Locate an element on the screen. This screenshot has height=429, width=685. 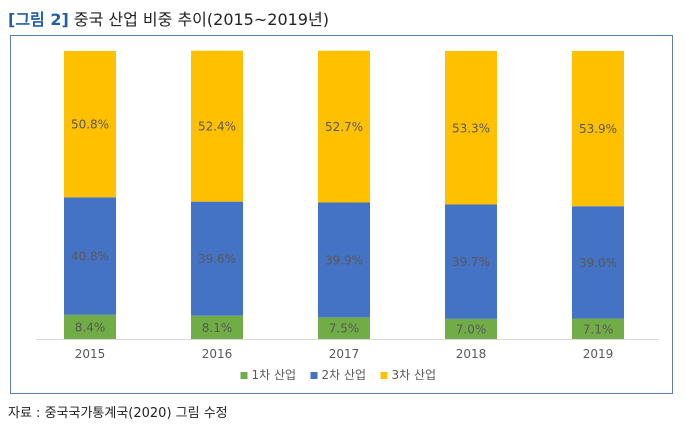
x-tick-label-2019: 2019 is located at coordinates (598, 354).